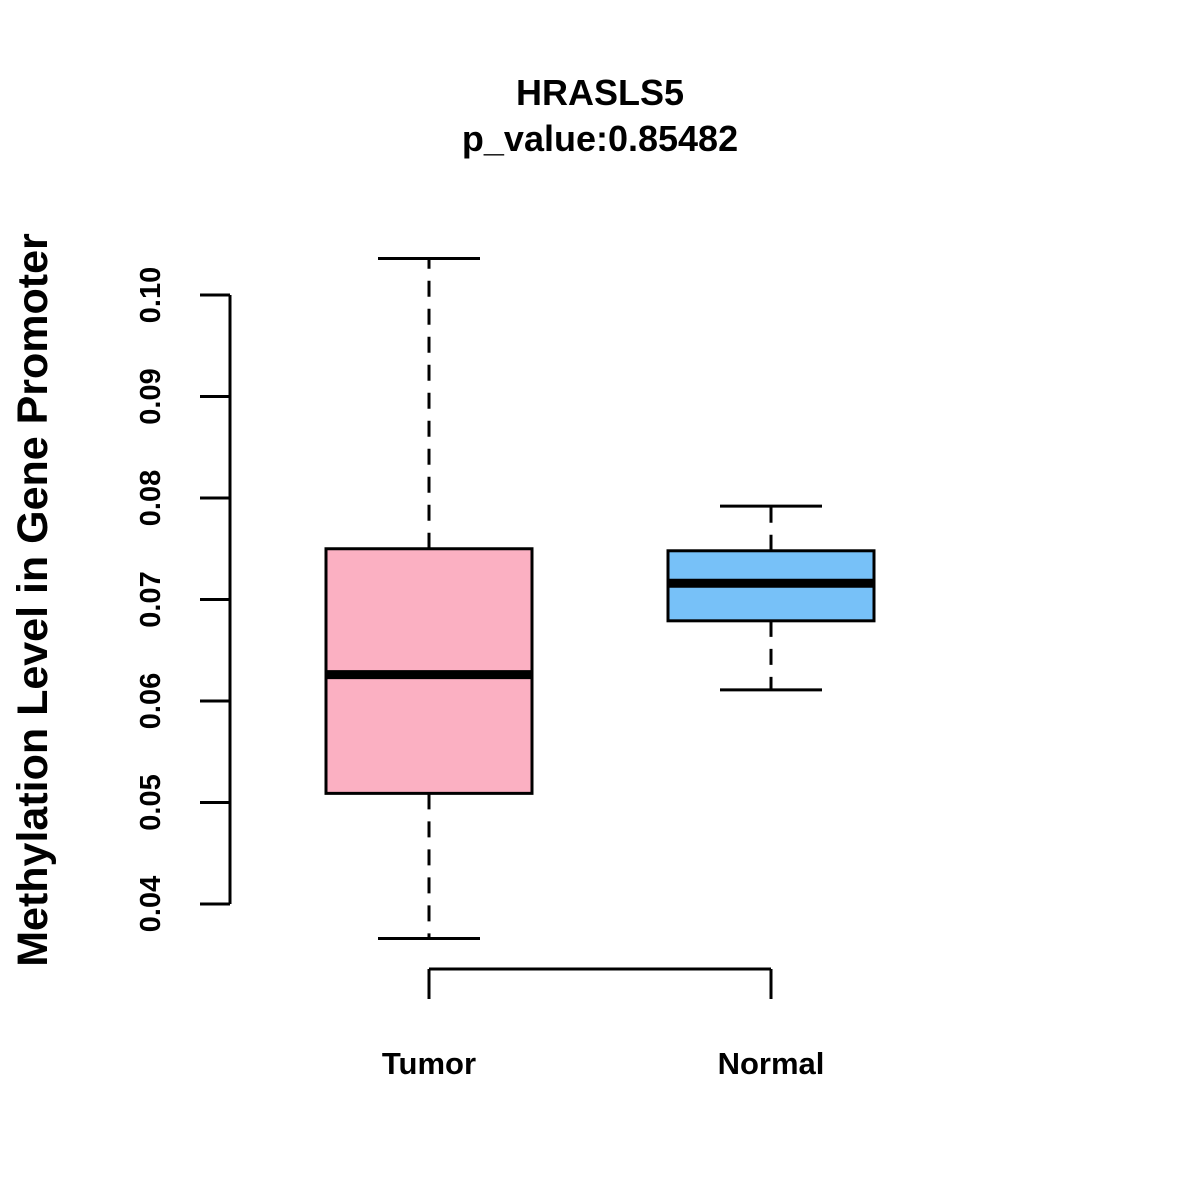 The image size is (1200, 1200). Describe the element at coordinates (429, 598) in the screenshot. I see `box-group-tumor` at that location.